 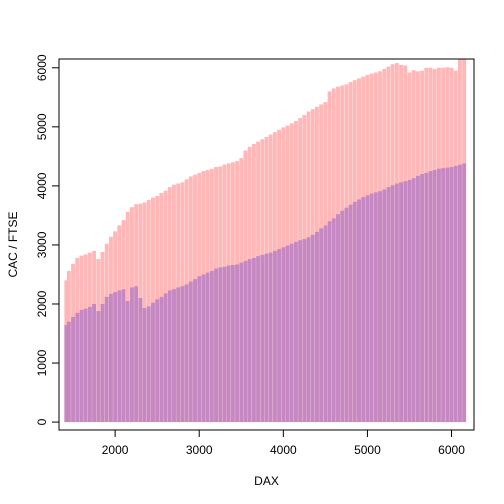 What do you see at coordinates (42, 126) in the screenshot?
I see `y-tick-label: 5000` at bounding box center [42, 126].